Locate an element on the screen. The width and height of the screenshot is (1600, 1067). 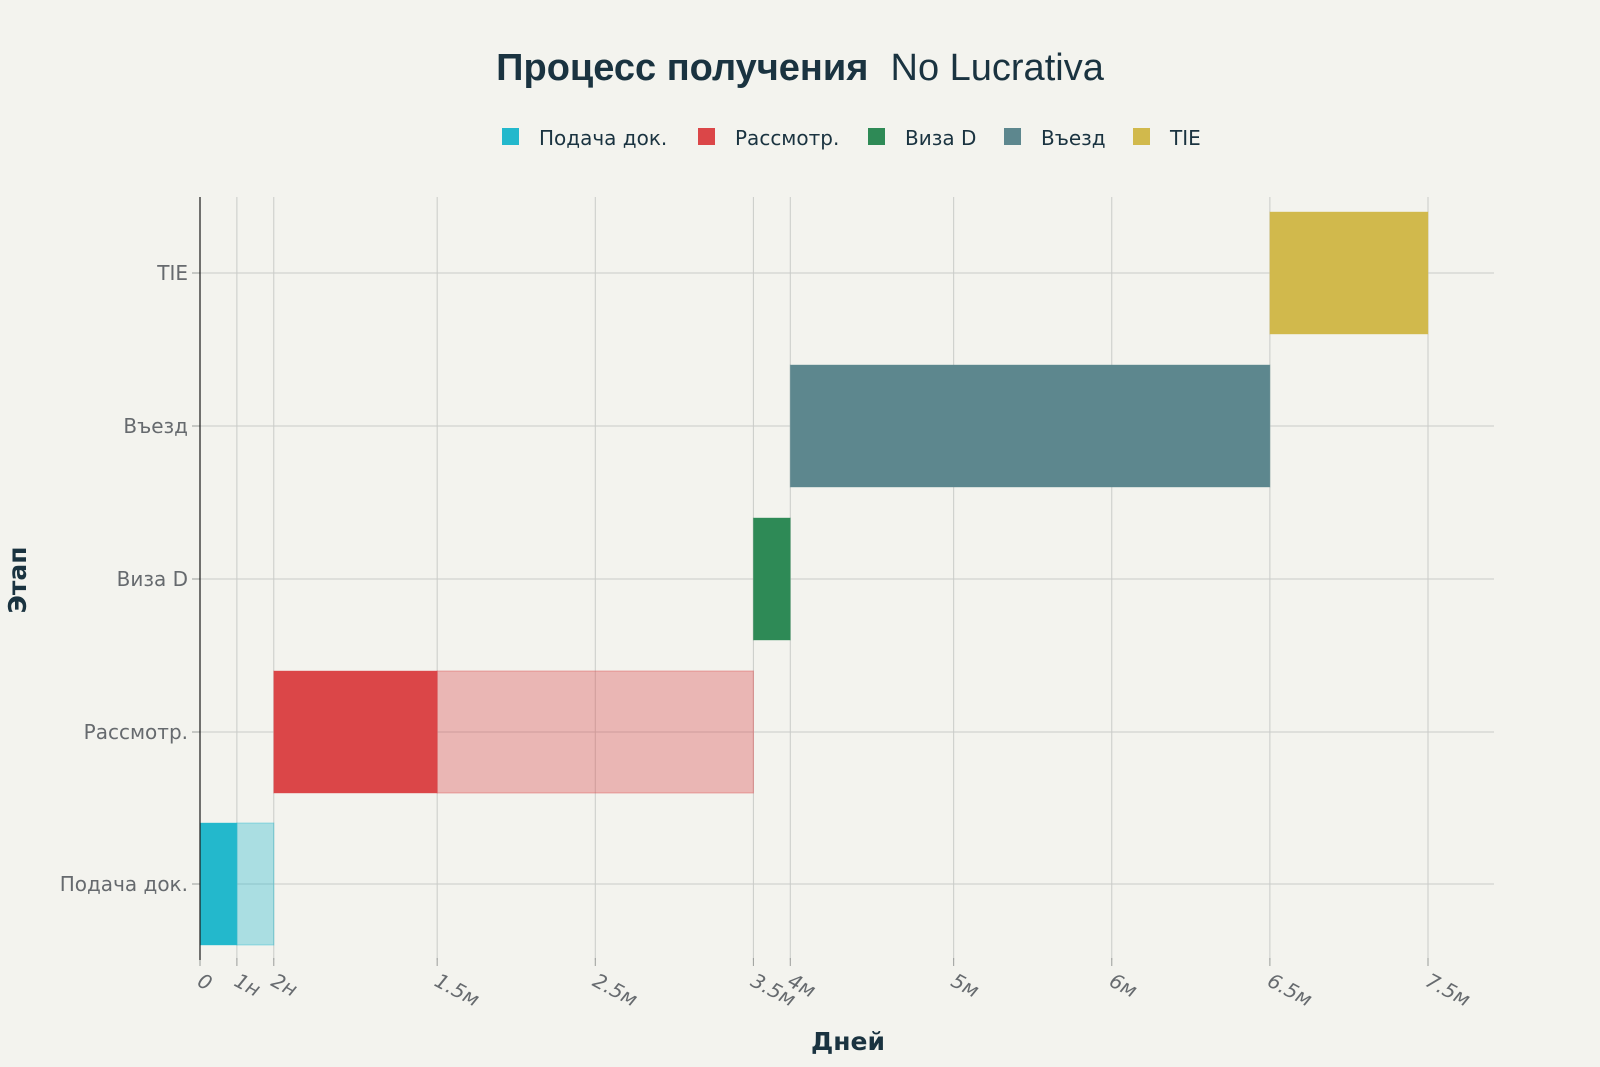
x-tick-label: 6м is located at coordinates (1123, 985).